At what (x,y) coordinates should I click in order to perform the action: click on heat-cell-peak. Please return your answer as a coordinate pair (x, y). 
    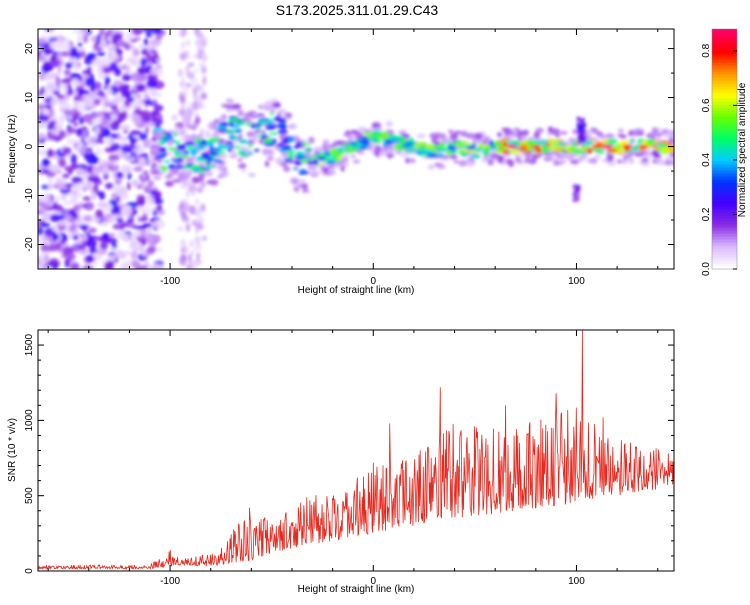
    Looking at the image, I should click on (511, 147).